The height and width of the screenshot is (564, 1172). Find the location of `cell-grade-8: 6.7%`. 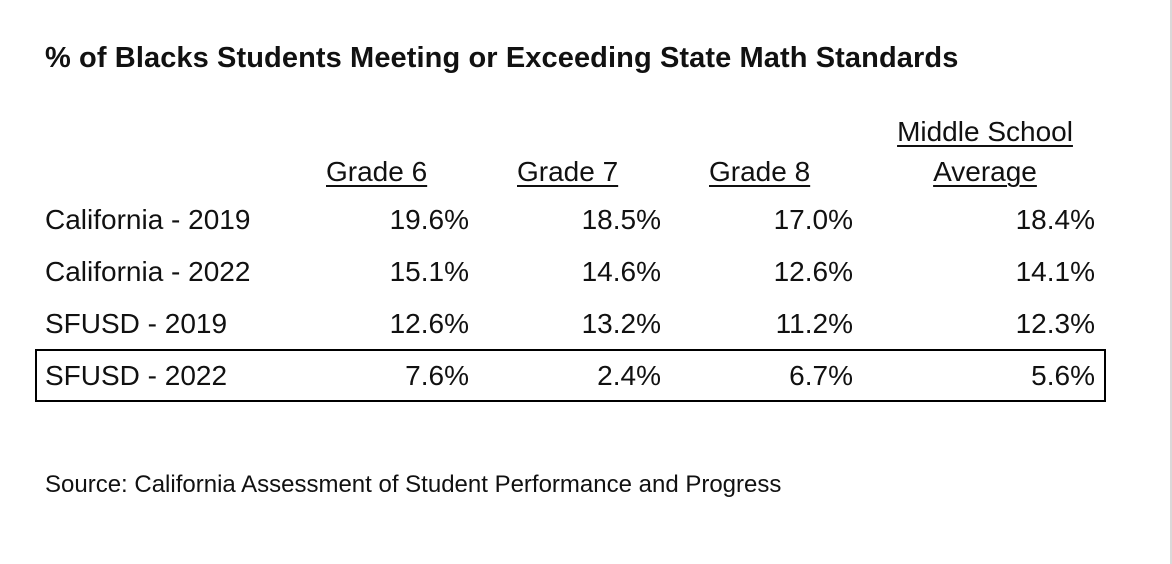

cell-grade-8: 6.7% is located at coordinates (821, 375).